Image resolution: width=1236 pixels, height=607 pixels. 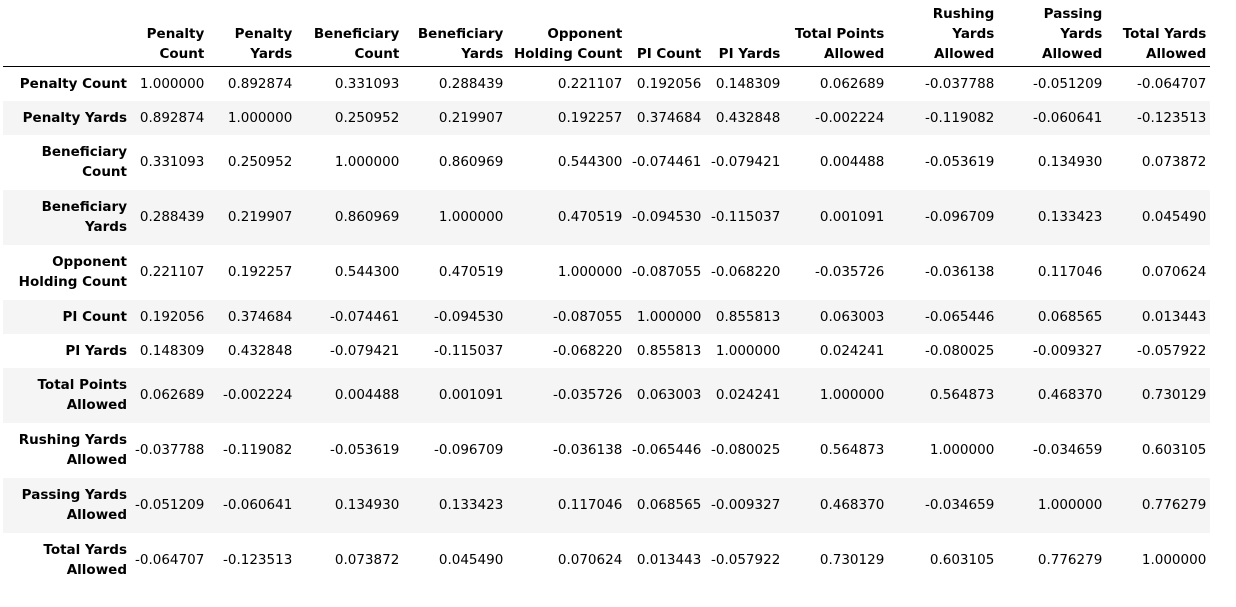 I want to click on table-cell: 0.855813, so click(x=748, y=316).